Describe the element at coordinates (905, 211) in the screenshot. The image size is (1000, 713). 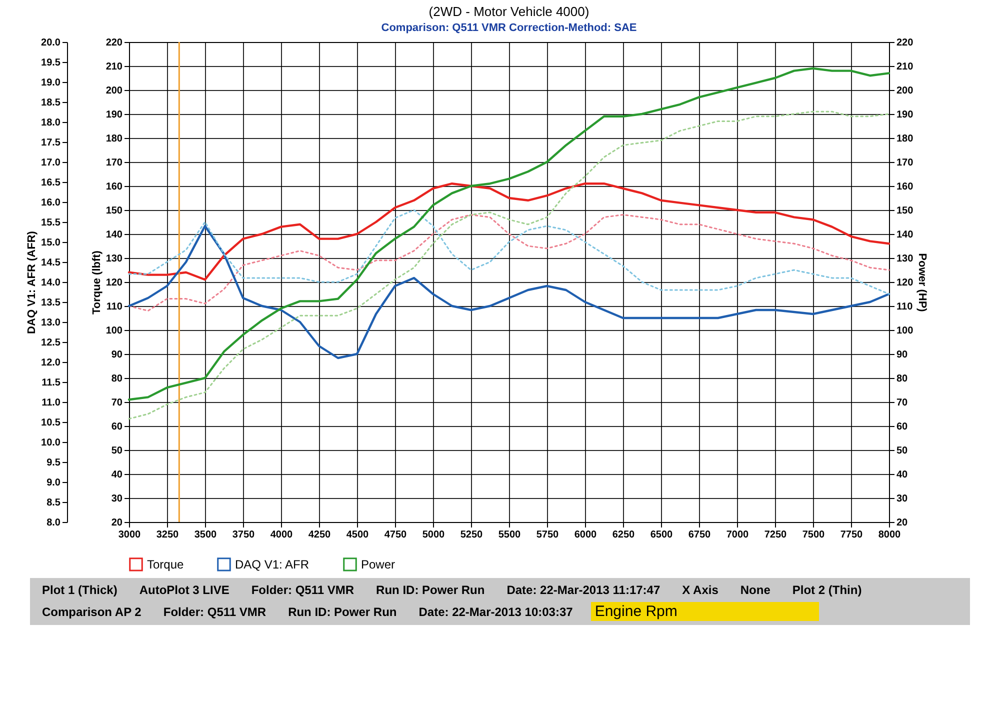
I see `y3-tick-label: 150` at that location.